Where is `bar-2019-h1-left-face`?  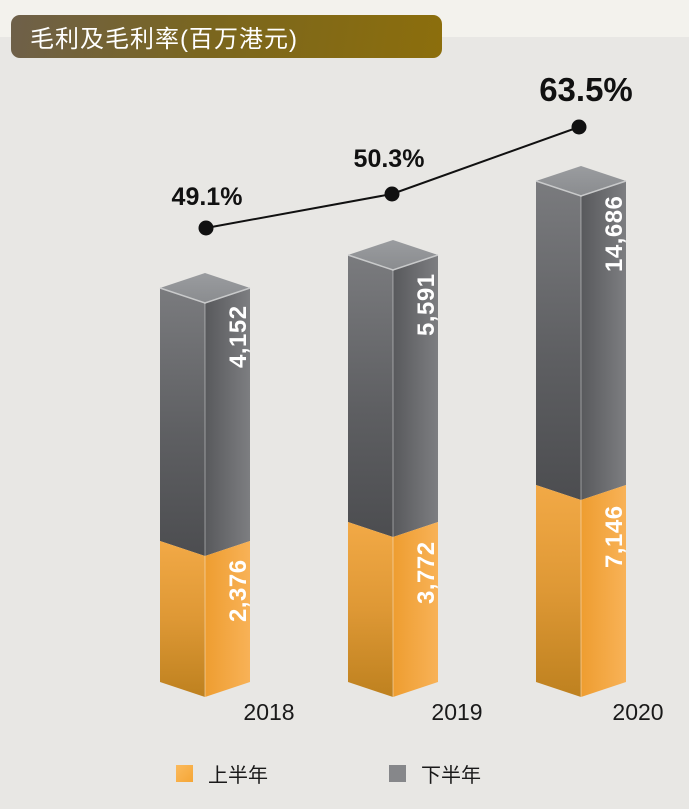
bar-2019-h1-left-face is located at coordinates (370, 609).